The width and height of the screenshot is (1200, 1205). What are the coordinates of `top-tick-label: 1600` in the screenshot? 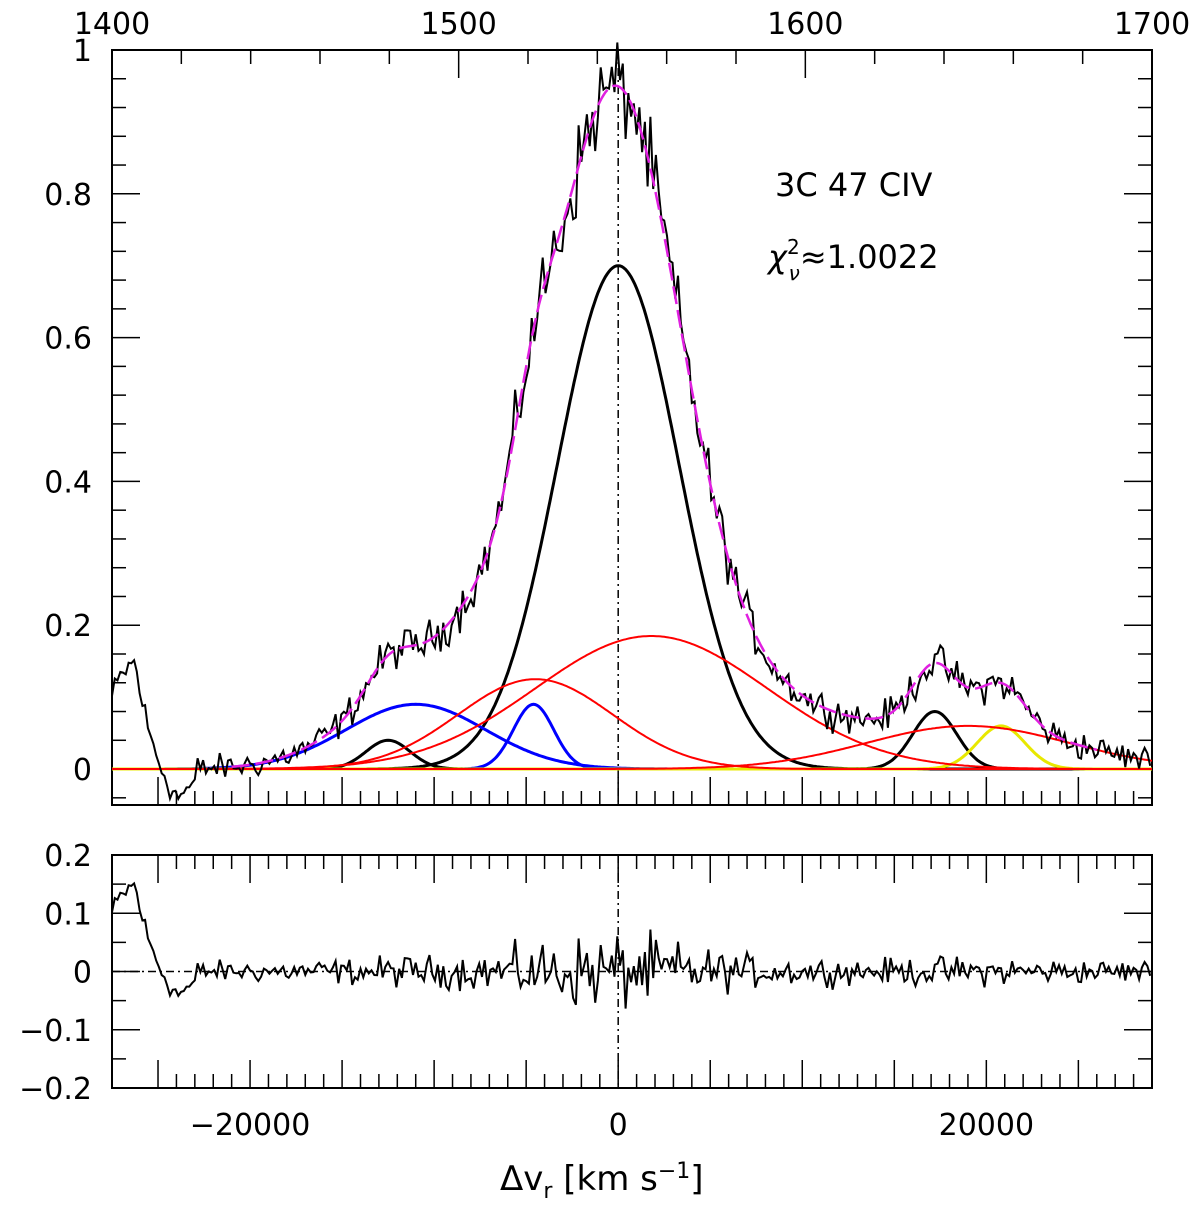 It's located at (805, 24).